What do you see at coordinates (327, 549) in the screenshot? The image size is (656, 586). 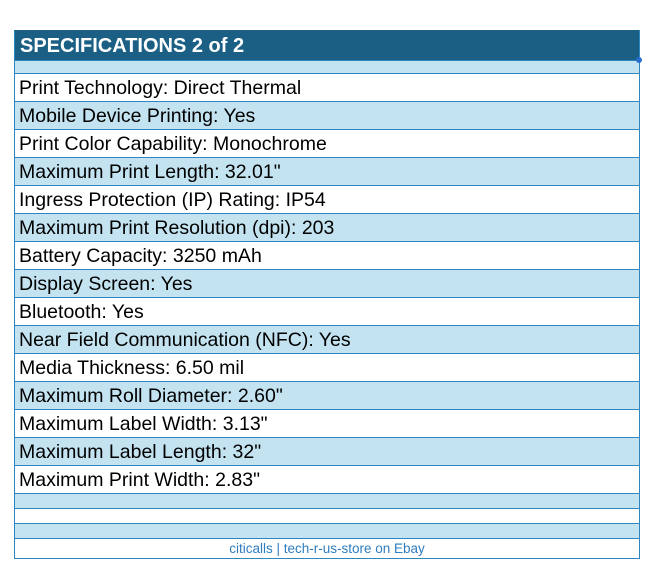 I see `footer-credit: citicalls | tech-r-us-store on Ebay` at bounding box center [327, 549].